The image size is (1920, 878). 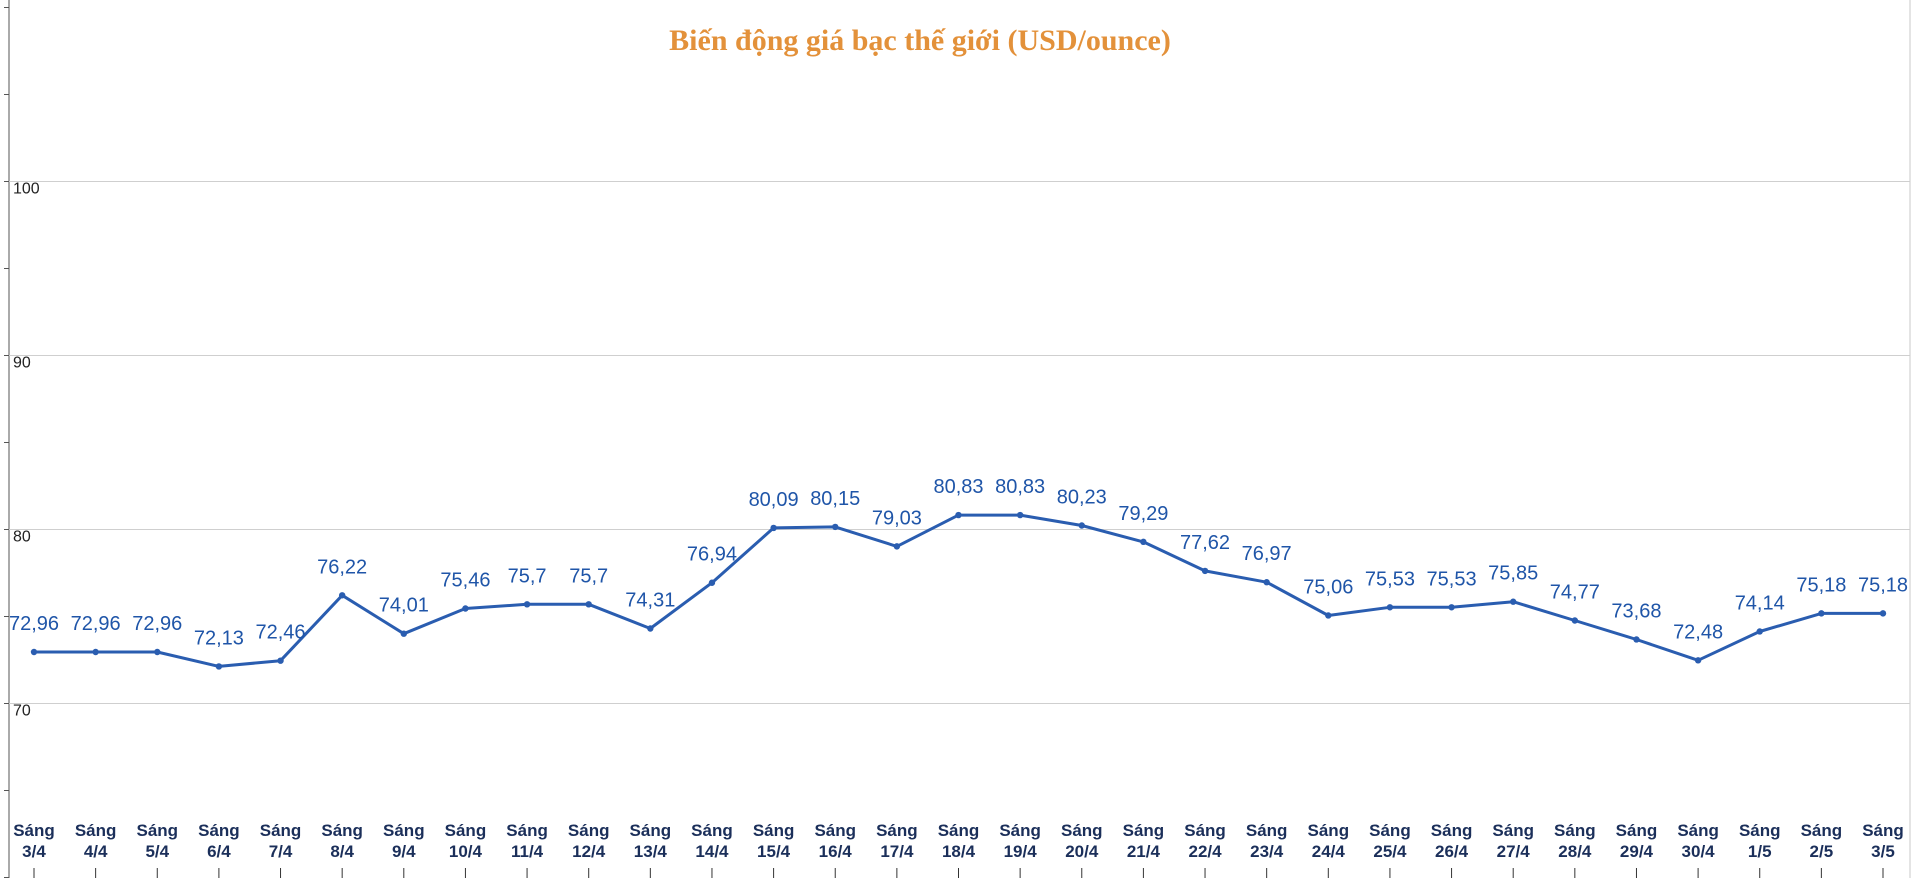 What do you see at coordinates (281, 633) in the screenshot?
I see `data-label: 72,46` at bounding box center [281, 633].